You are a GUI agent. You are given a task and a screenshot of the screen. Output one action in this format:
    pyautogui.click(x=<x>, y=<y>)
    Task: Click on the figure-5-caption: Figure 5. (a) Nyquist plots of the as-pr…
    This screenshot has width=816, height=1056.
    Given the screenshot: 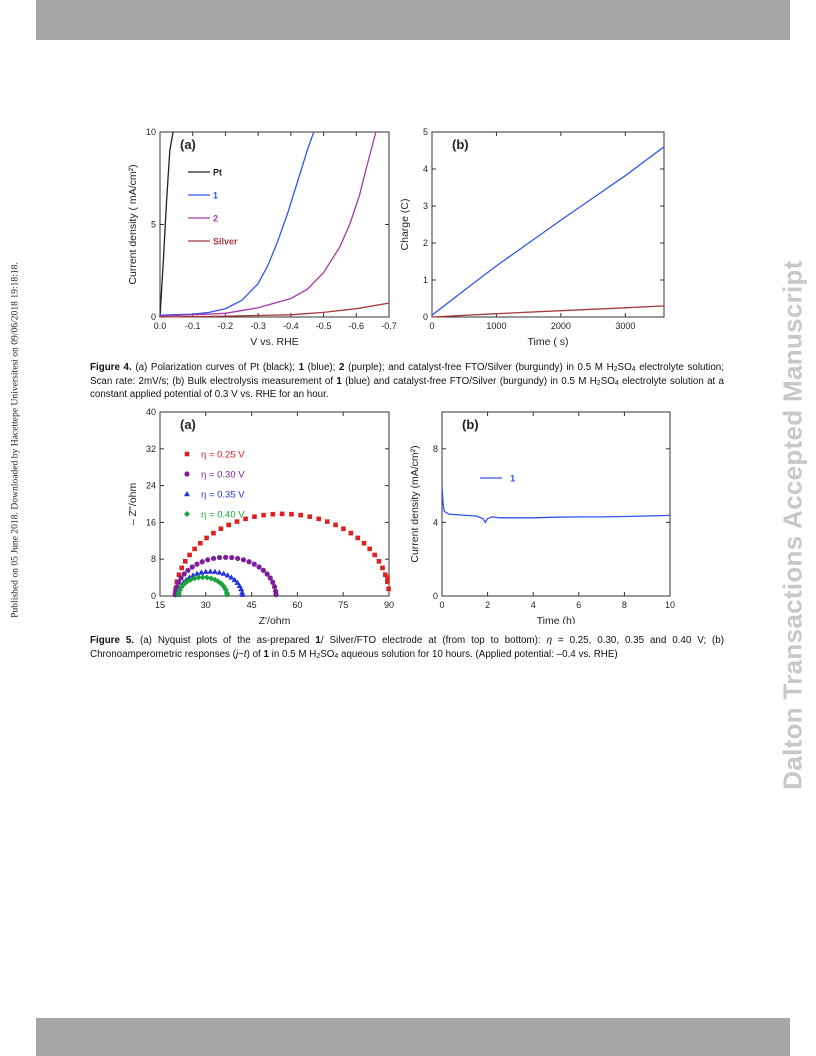 What is the action you would take?
    pyautogui.click(x=407, y=647)
    